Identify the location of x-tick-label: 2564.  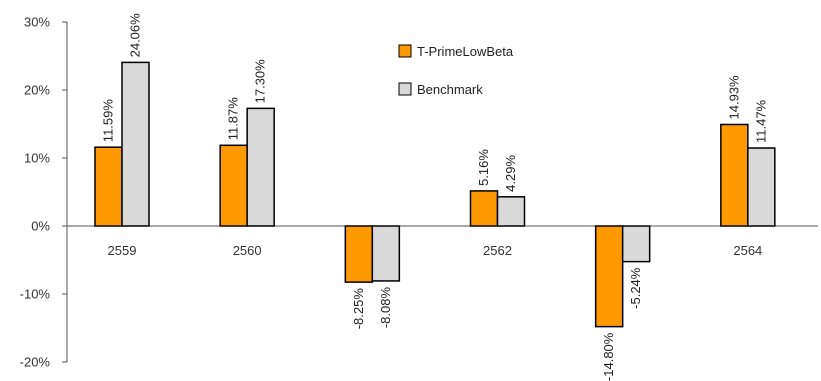
(747, 250).